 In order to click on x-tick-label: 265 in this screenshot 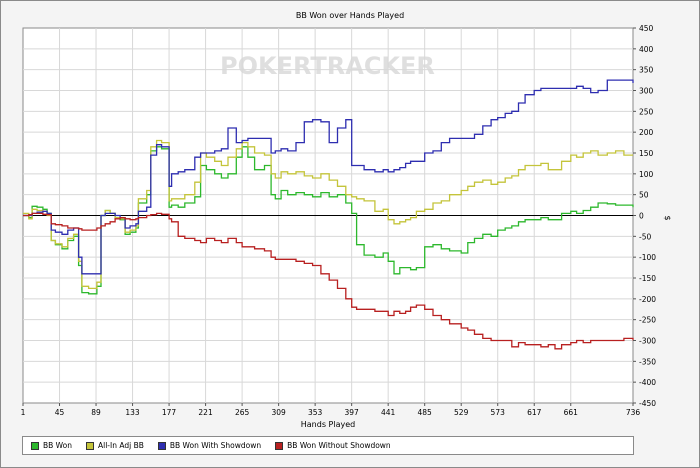, I will do `click(242, 412)`.